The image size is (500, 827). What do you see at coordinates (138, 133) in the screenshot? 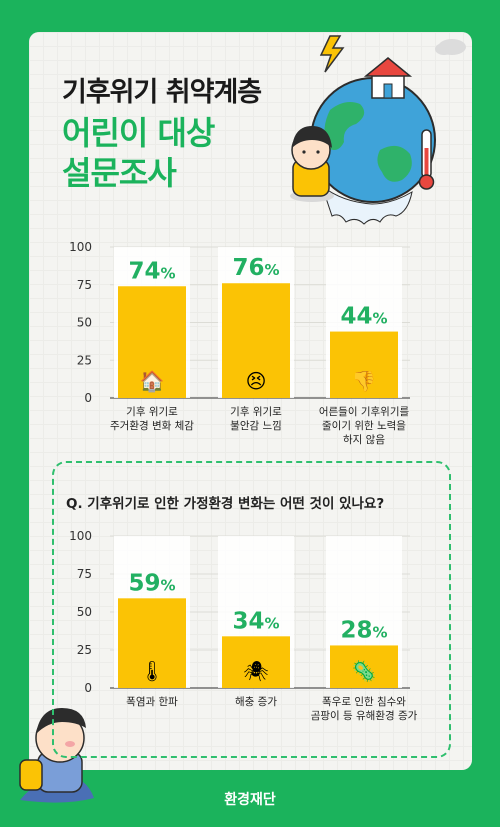
I see `title-line-2: 어린이 대상` at bounding box center [138, 133].